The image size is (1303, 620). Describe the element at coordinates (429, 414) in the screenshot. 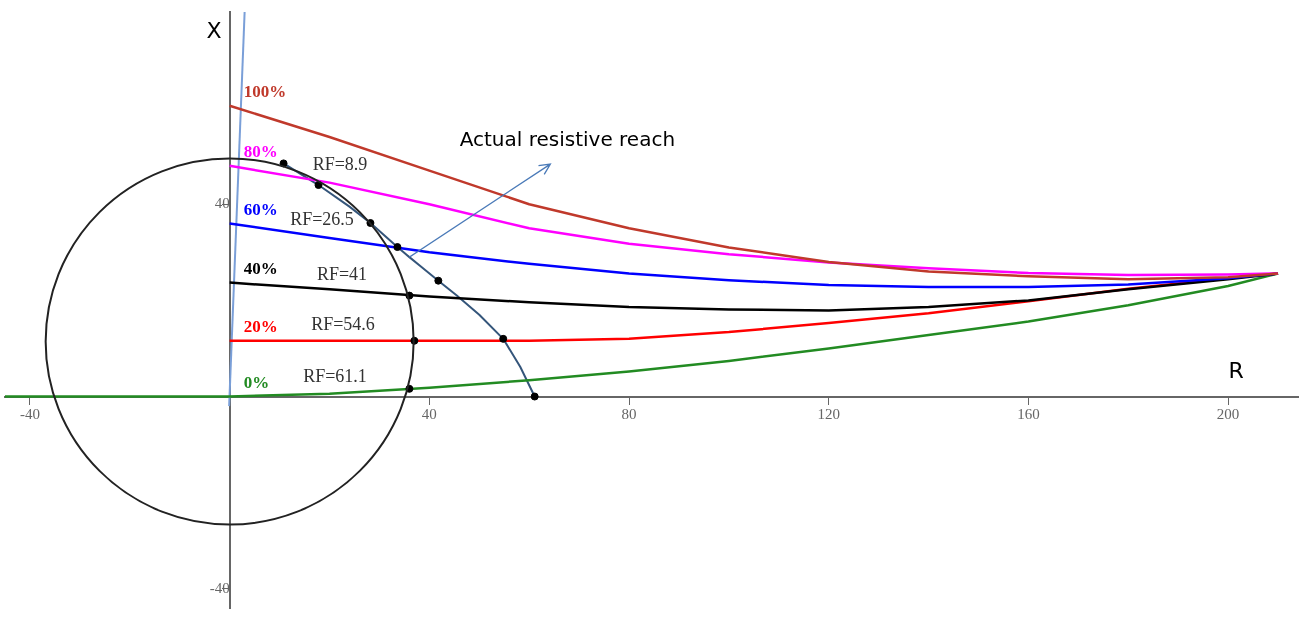

I see `x-tick-label: 40` at that location.